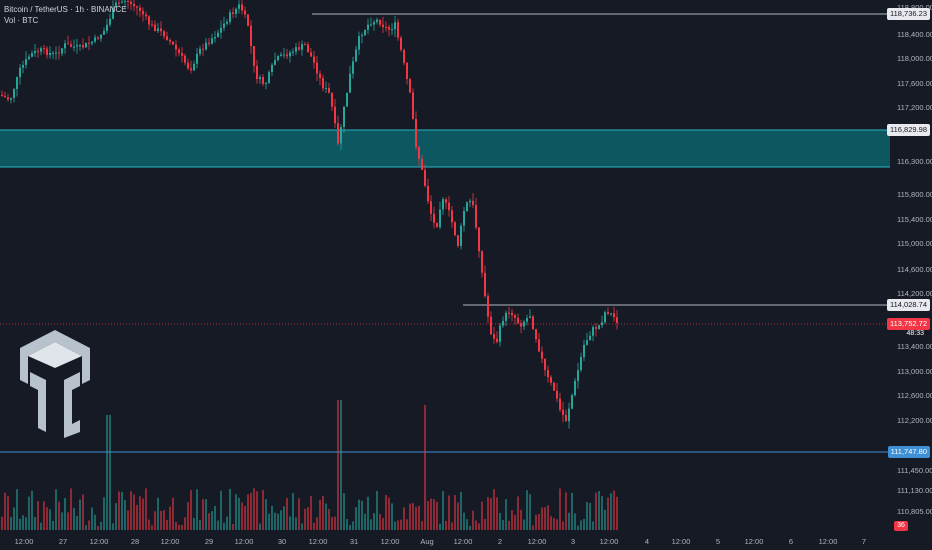 This screenshot has width=932, height=550. I want to click on price-axis-label: 113,400.00, so click(914, 346).